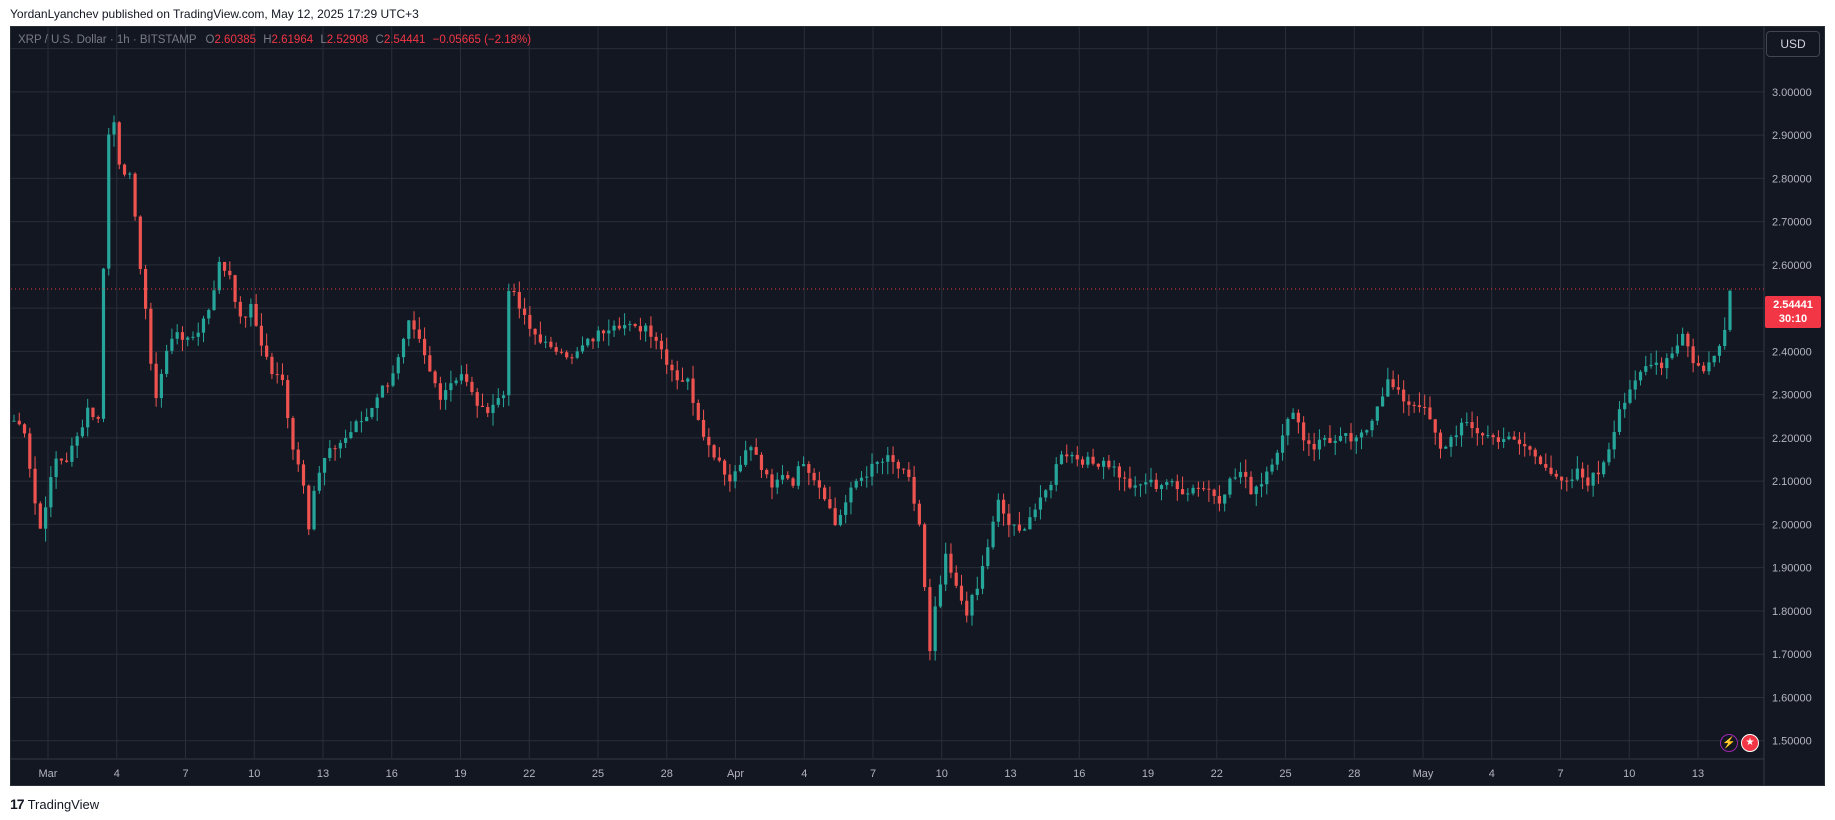 This screenshot has height=820, width=1835. Describe the element at coordinates (1792, 223) in the screenshot. I see `y-tick-label: 2.70000` at that location.